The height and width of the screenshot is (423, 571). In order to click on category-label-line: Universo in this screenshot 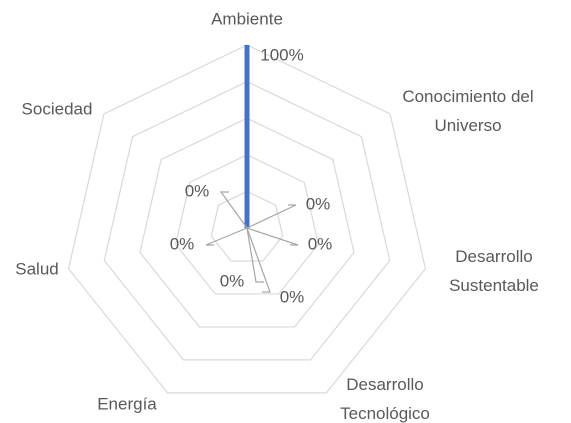, I will do `click(467, 125)`.